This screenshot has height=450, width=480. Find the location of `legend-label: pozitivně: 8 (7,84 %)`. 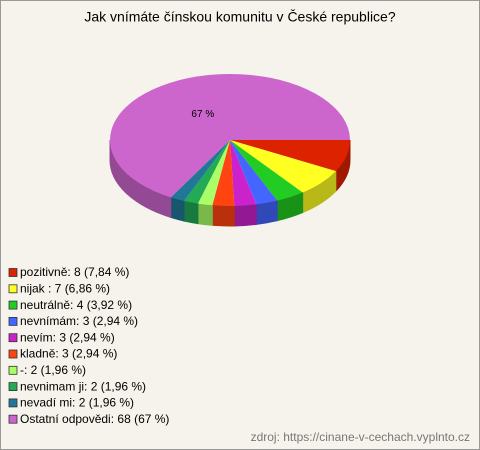

legend-label: pozitivně: 8 (7,84 %) is located at coordinates (74, 272).